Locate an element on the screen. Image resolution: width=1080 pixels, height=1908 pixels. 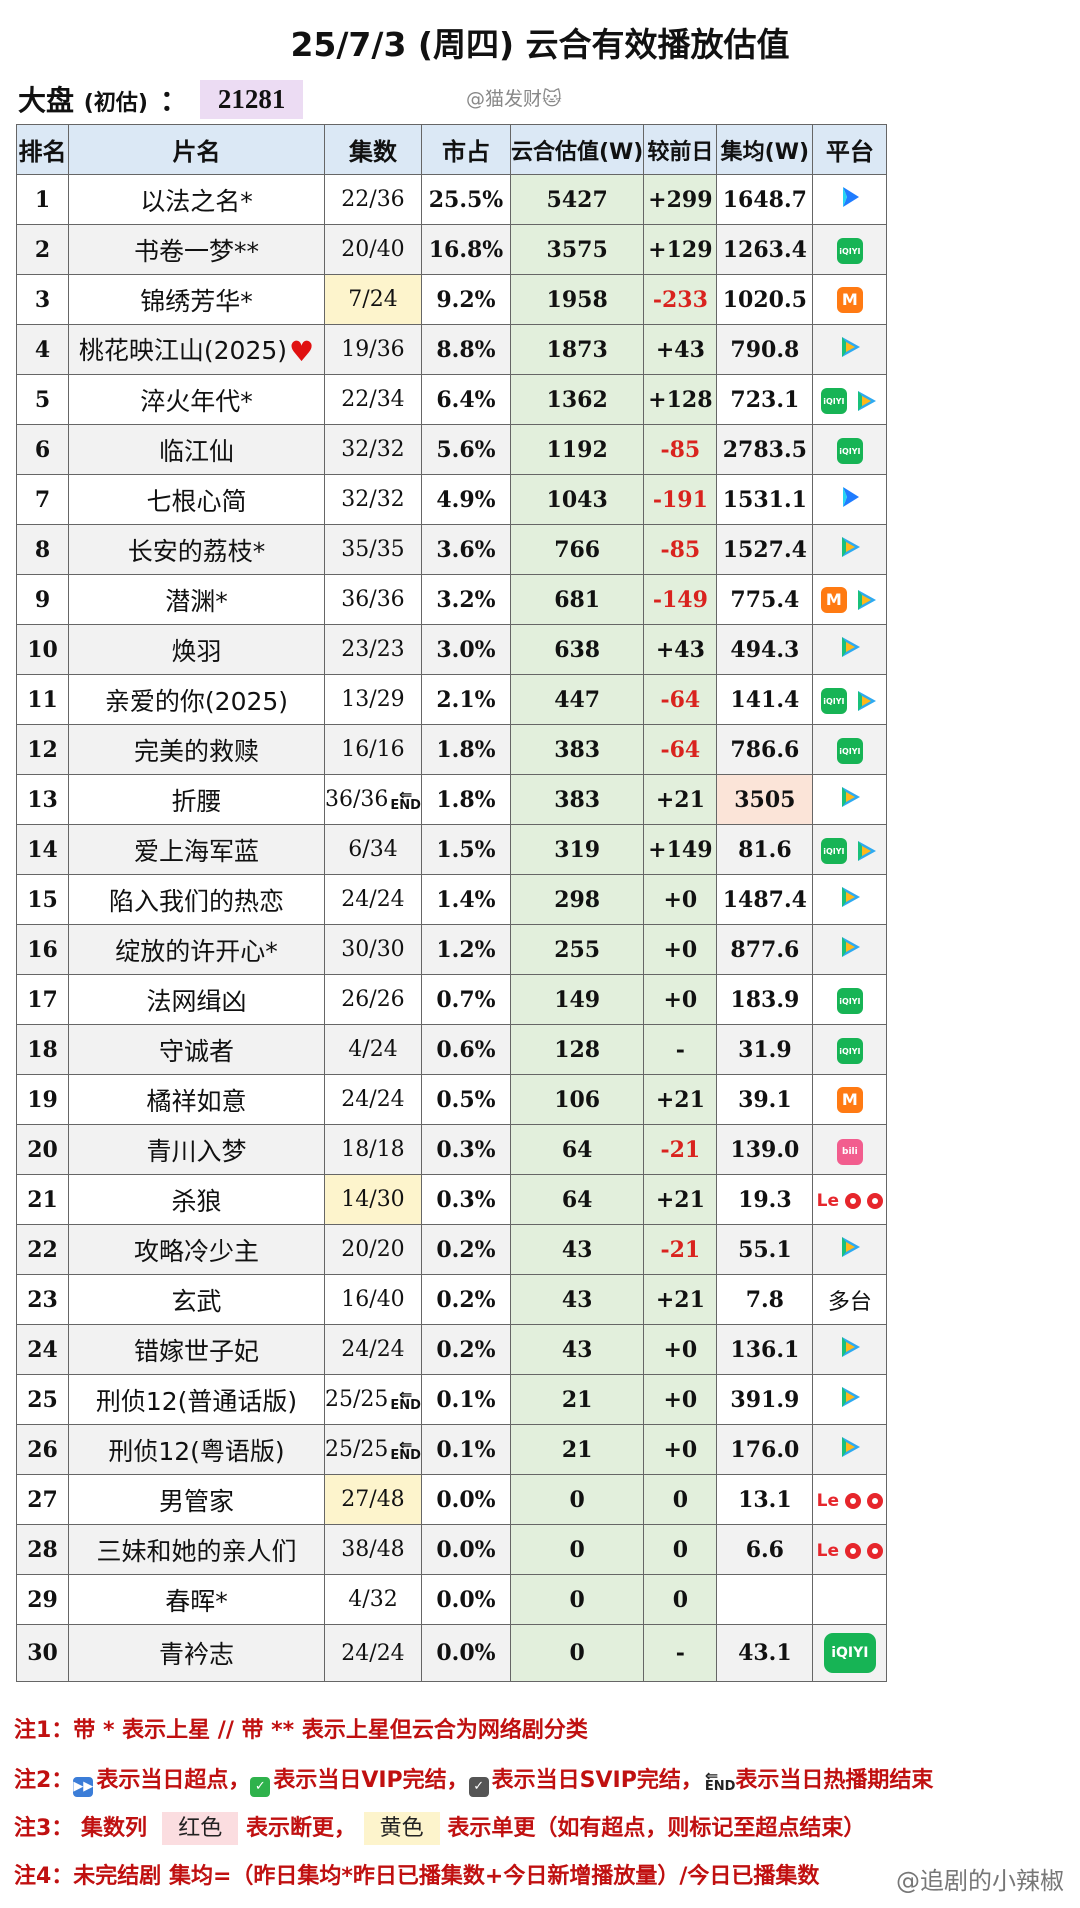
change-cell: -64 is located at coordinates (680, 699).